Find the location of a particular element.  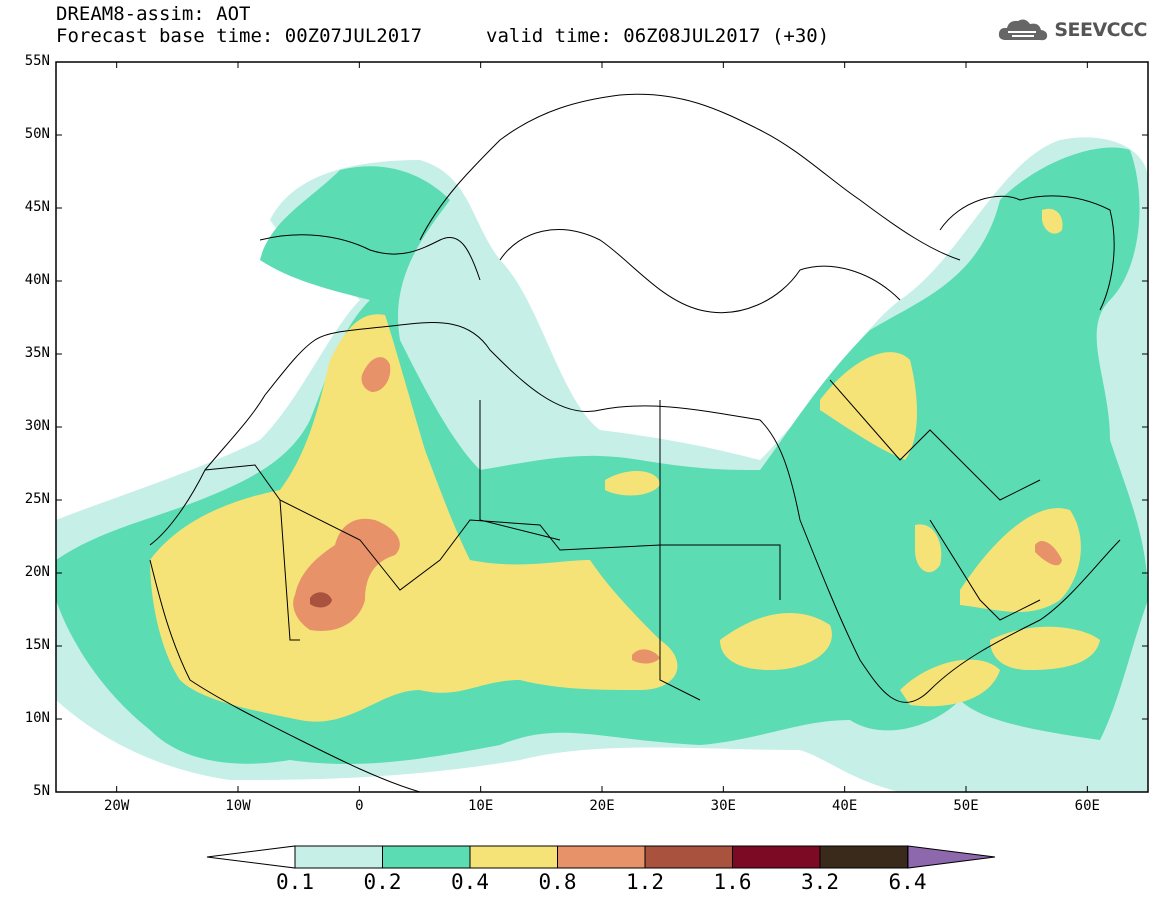

lat-label: 40N is located at coordinates (37, 280).